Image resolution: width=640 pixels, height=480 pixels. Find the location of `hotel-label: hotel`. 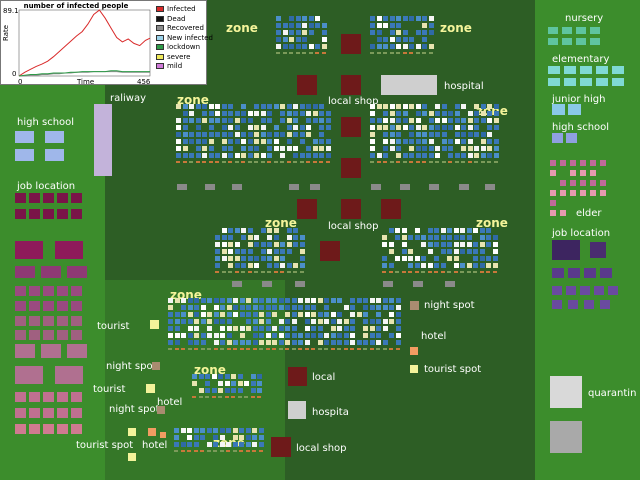

hotel-label: hotel is located at coordinates (170, 402).